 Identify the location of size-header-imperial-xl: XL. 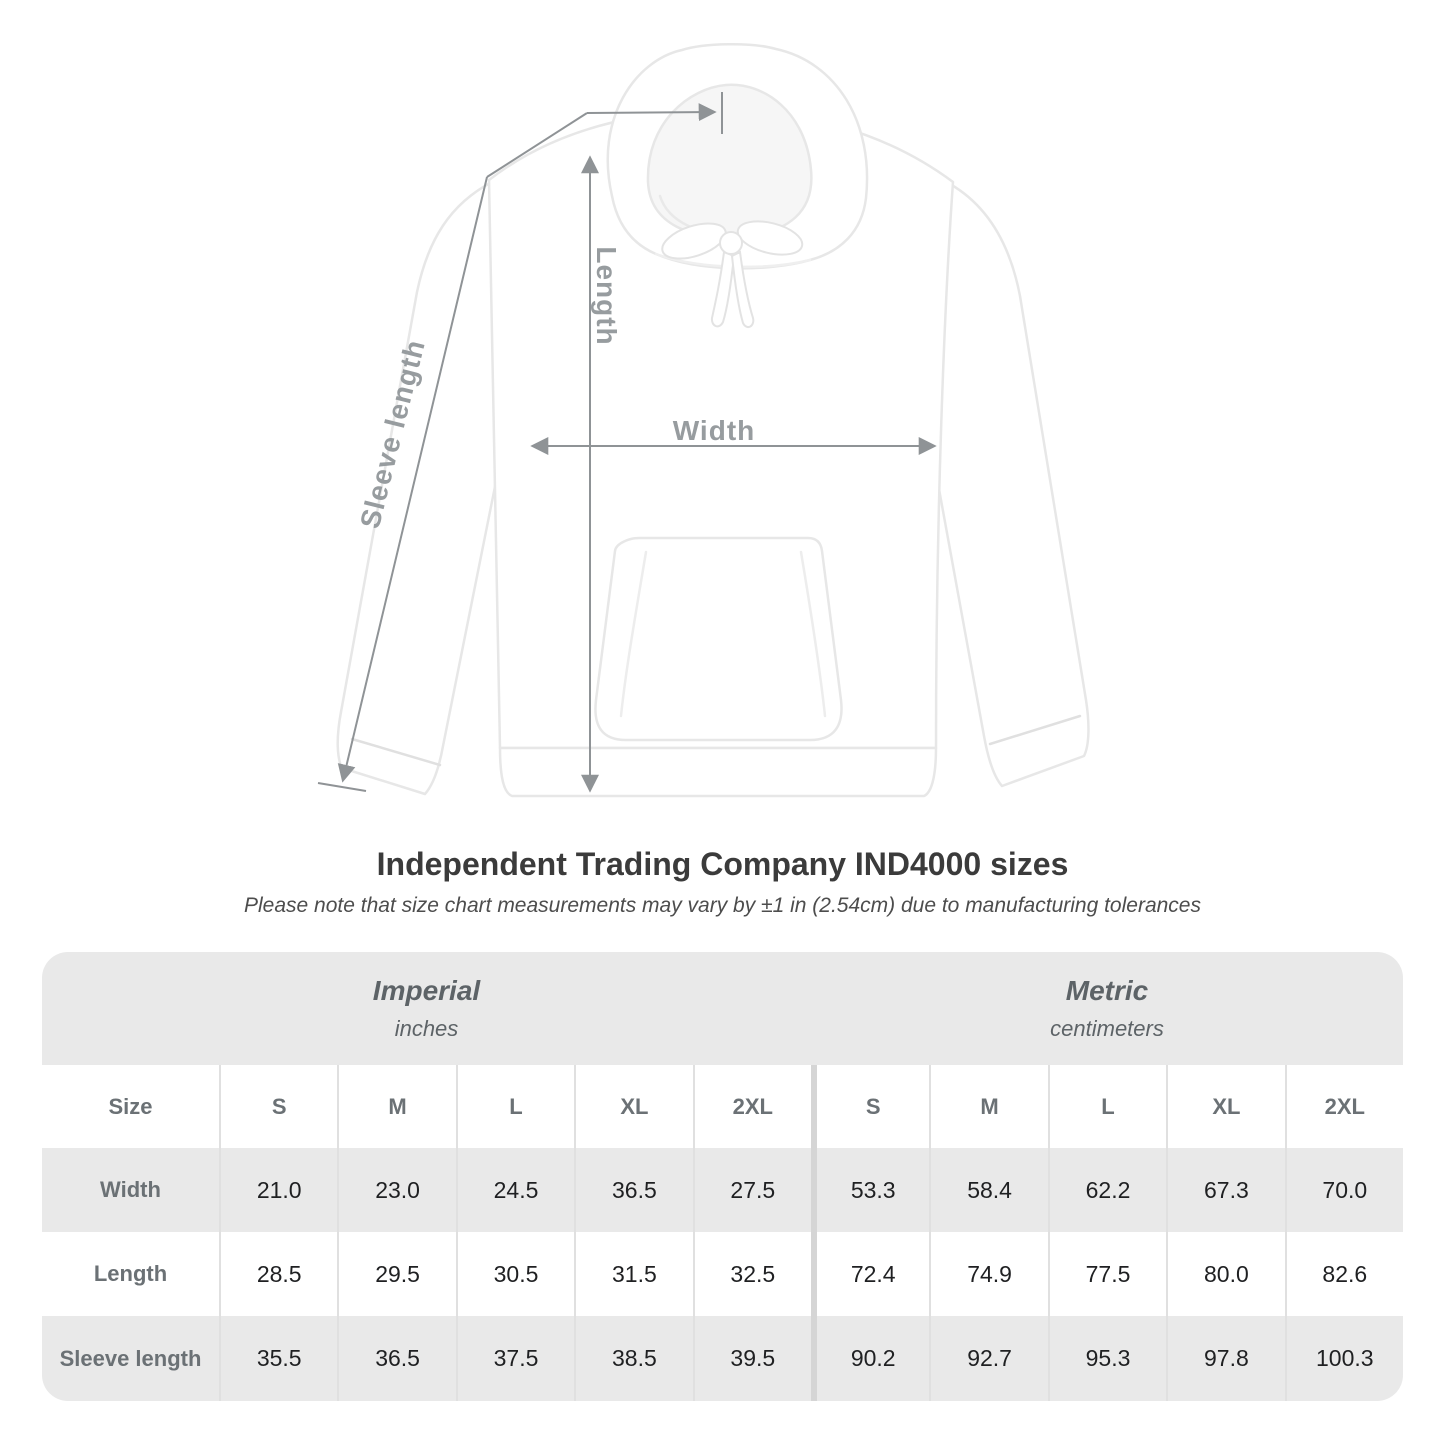
(633, 1106).